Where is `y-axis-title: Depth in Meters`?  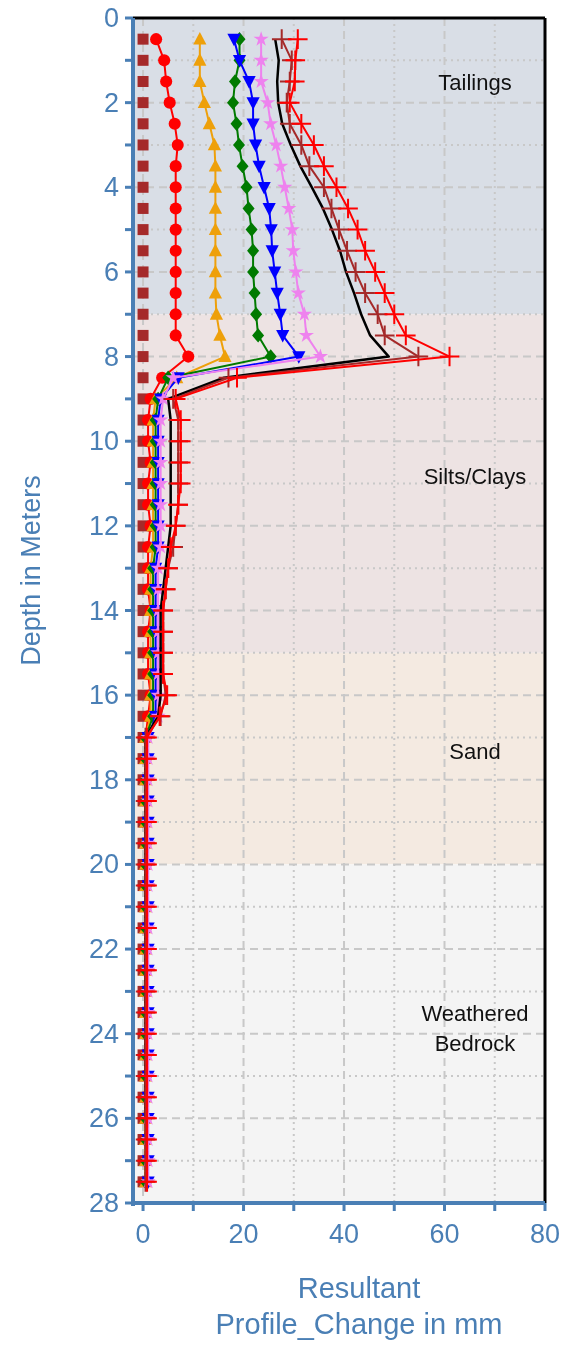 y-axis-title: Depth in Meters is located at coordinates (31, 570).